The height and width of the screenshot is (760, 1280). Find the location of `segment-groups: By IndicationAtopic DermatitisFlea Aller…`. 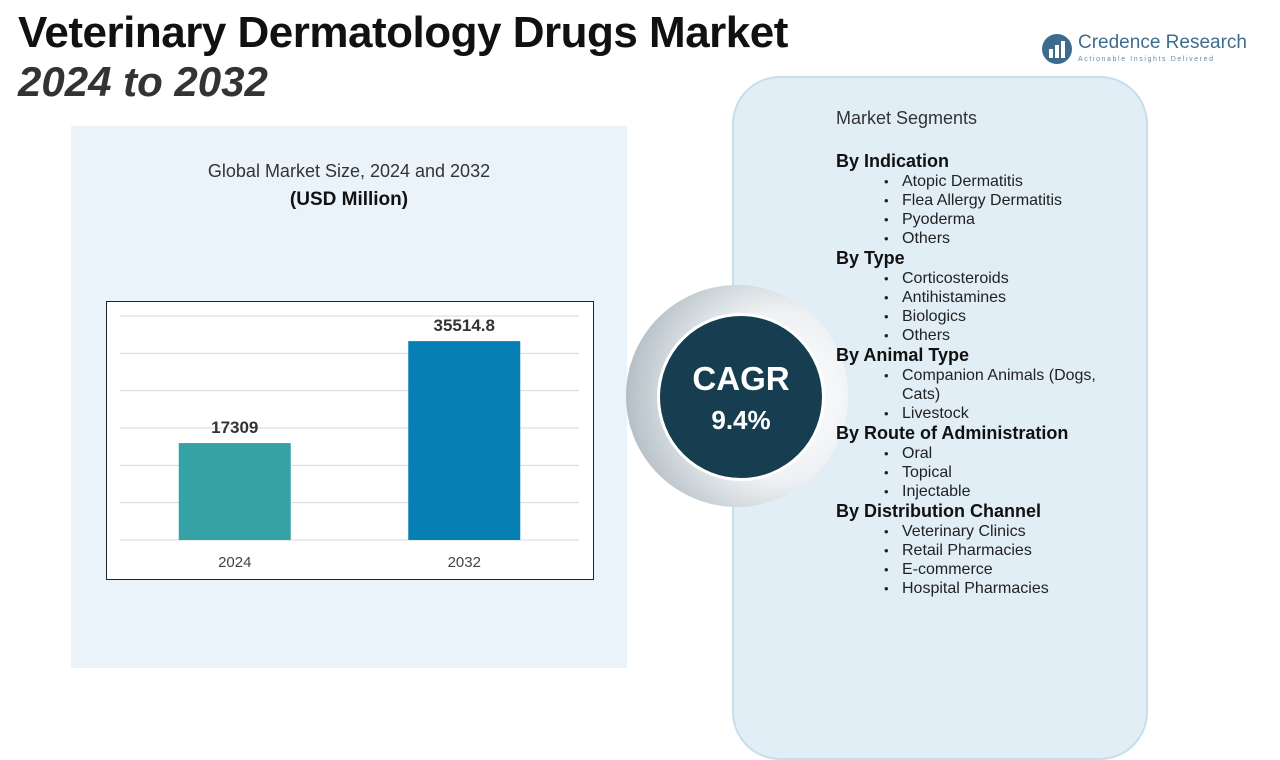

segment-groups: By IndicationAtopic DermatitisFlea Aller… is located at coordinates (986, 374).